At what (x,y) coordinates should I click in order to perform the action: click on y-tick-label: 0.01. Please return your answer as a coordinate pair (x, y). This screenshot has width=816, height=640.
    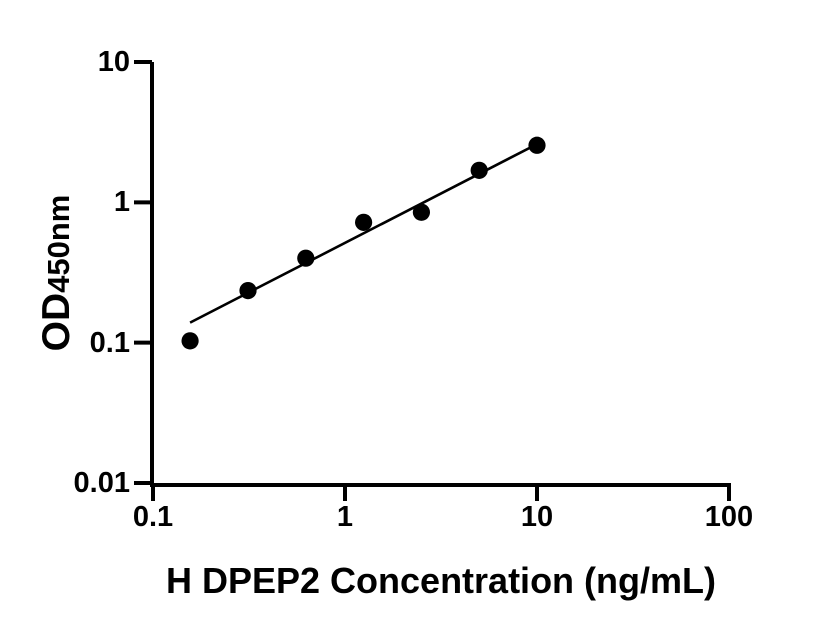
    Looking at the image, I should click on (101, 483).